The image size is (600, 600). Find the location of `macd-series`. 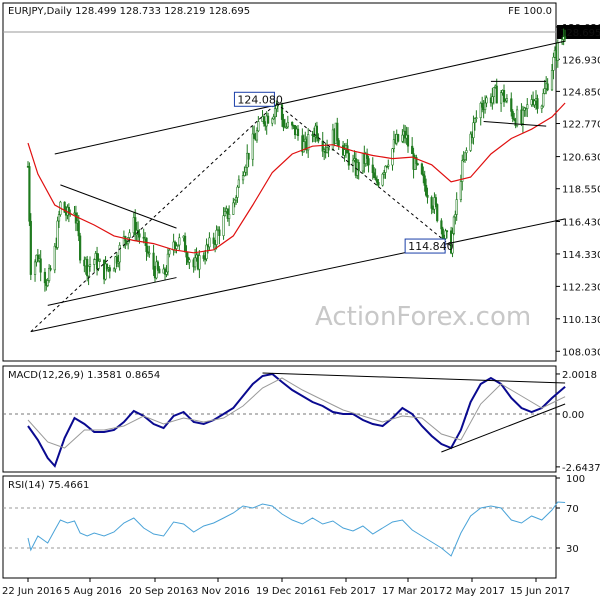

macd-series is located at coordinates (296, 420).